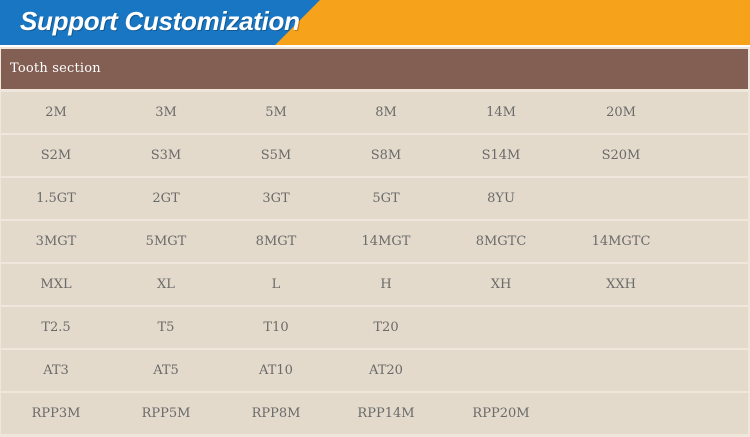 Image resolution: width=750 pixels, height=437 pixels. Describe the element at coordinates (56, 241) in the screenshot. I see `table-cell: 3MGT` at that location.